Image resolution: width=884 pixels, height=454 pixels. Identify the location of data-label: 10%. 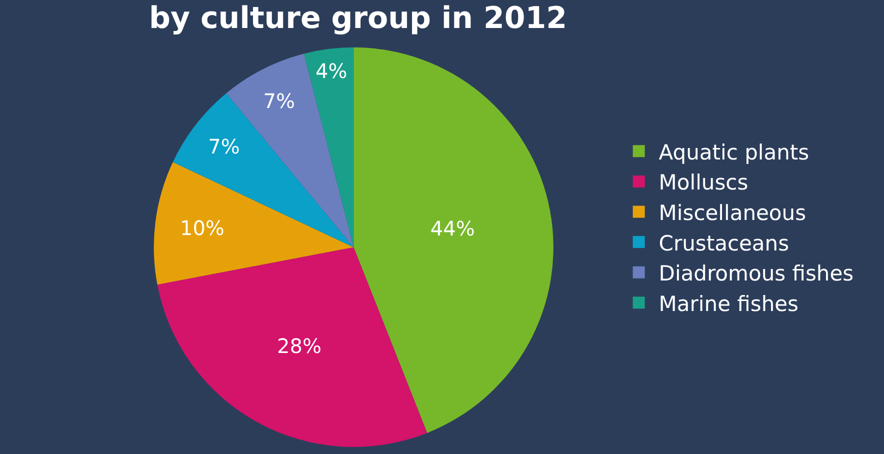
(202, 228).